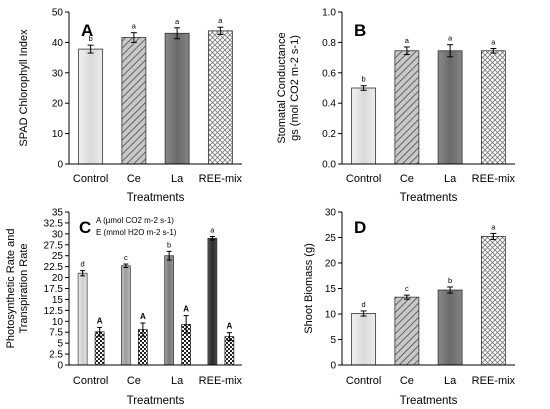 The width and height of the screenshot is (550, 409). What do you see at coordinates (54, 223) in the screenshot?
I see `y-tick-label: 32.5` at bounding box center [54, 223].